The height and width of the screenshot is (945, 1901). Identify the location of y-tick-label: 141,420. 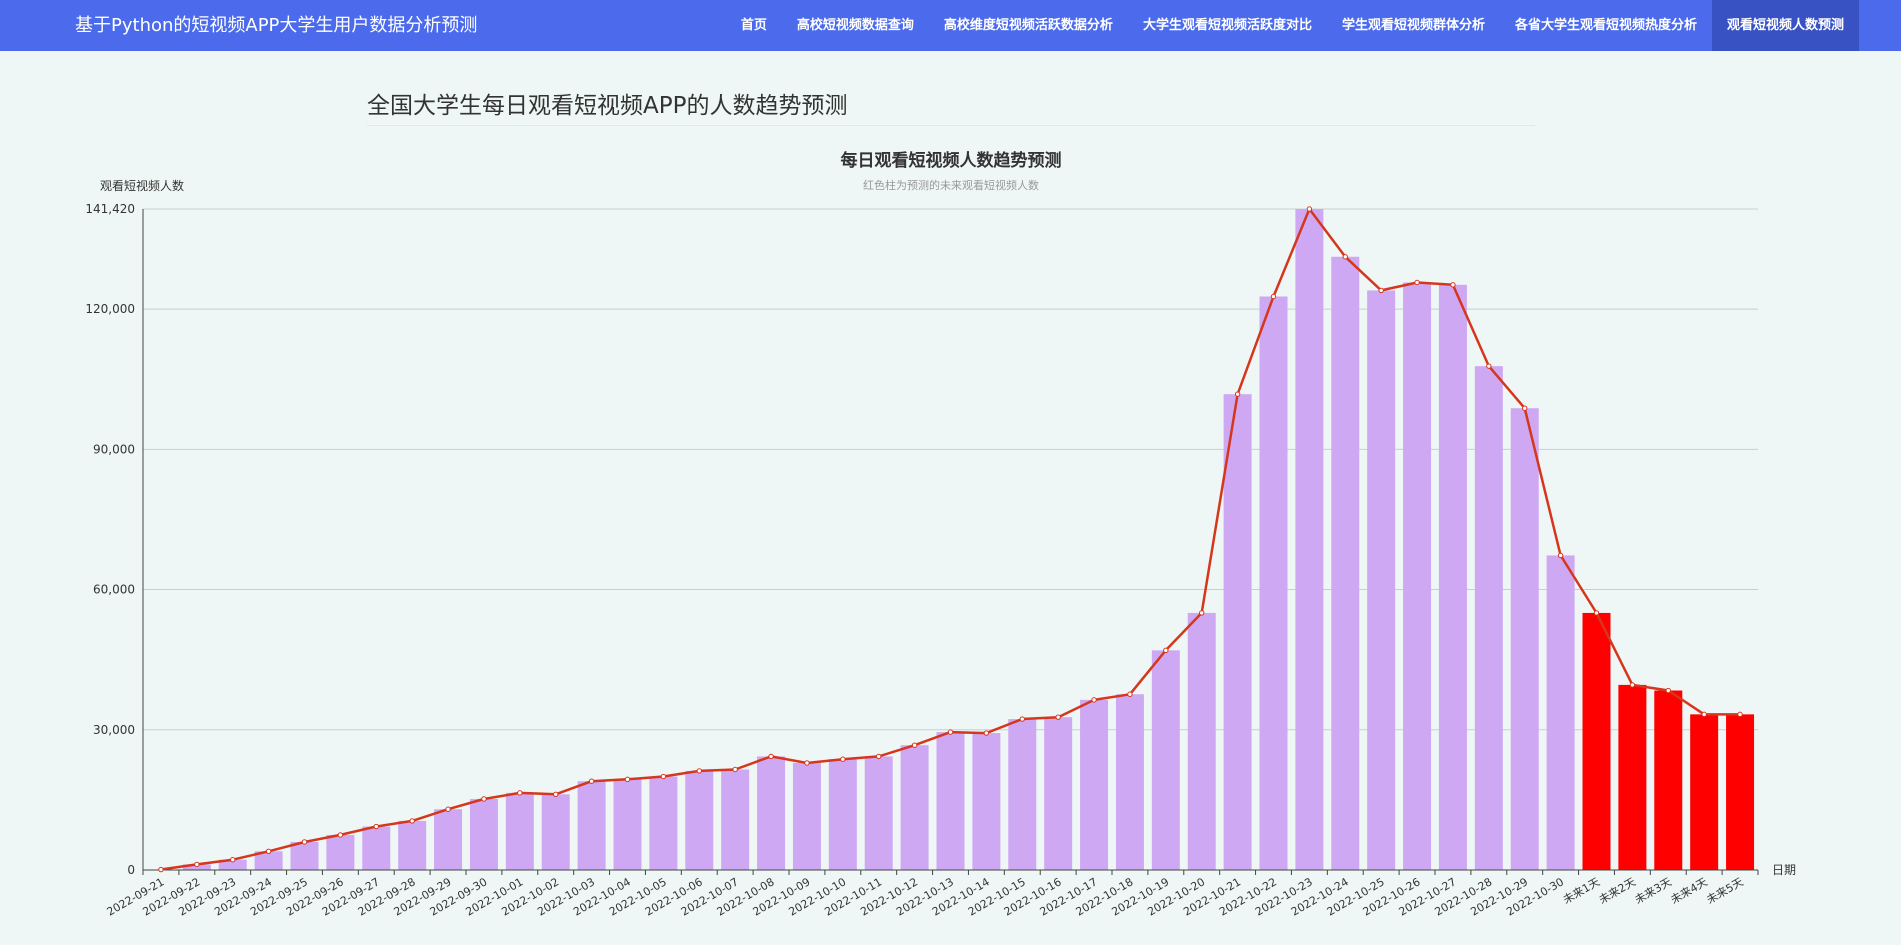
(110, 209).